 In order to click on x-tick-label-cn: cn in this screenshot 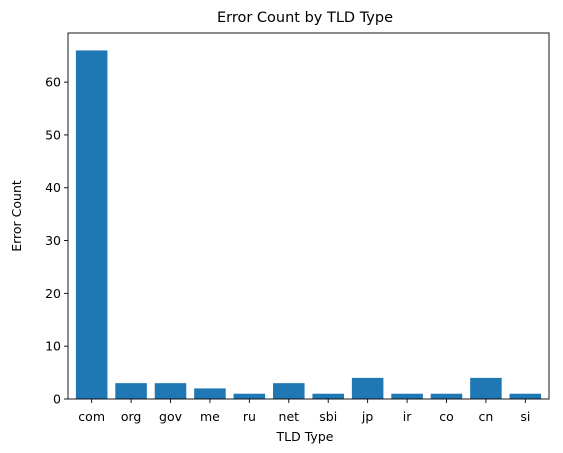, I will do `click(486, 416)`.